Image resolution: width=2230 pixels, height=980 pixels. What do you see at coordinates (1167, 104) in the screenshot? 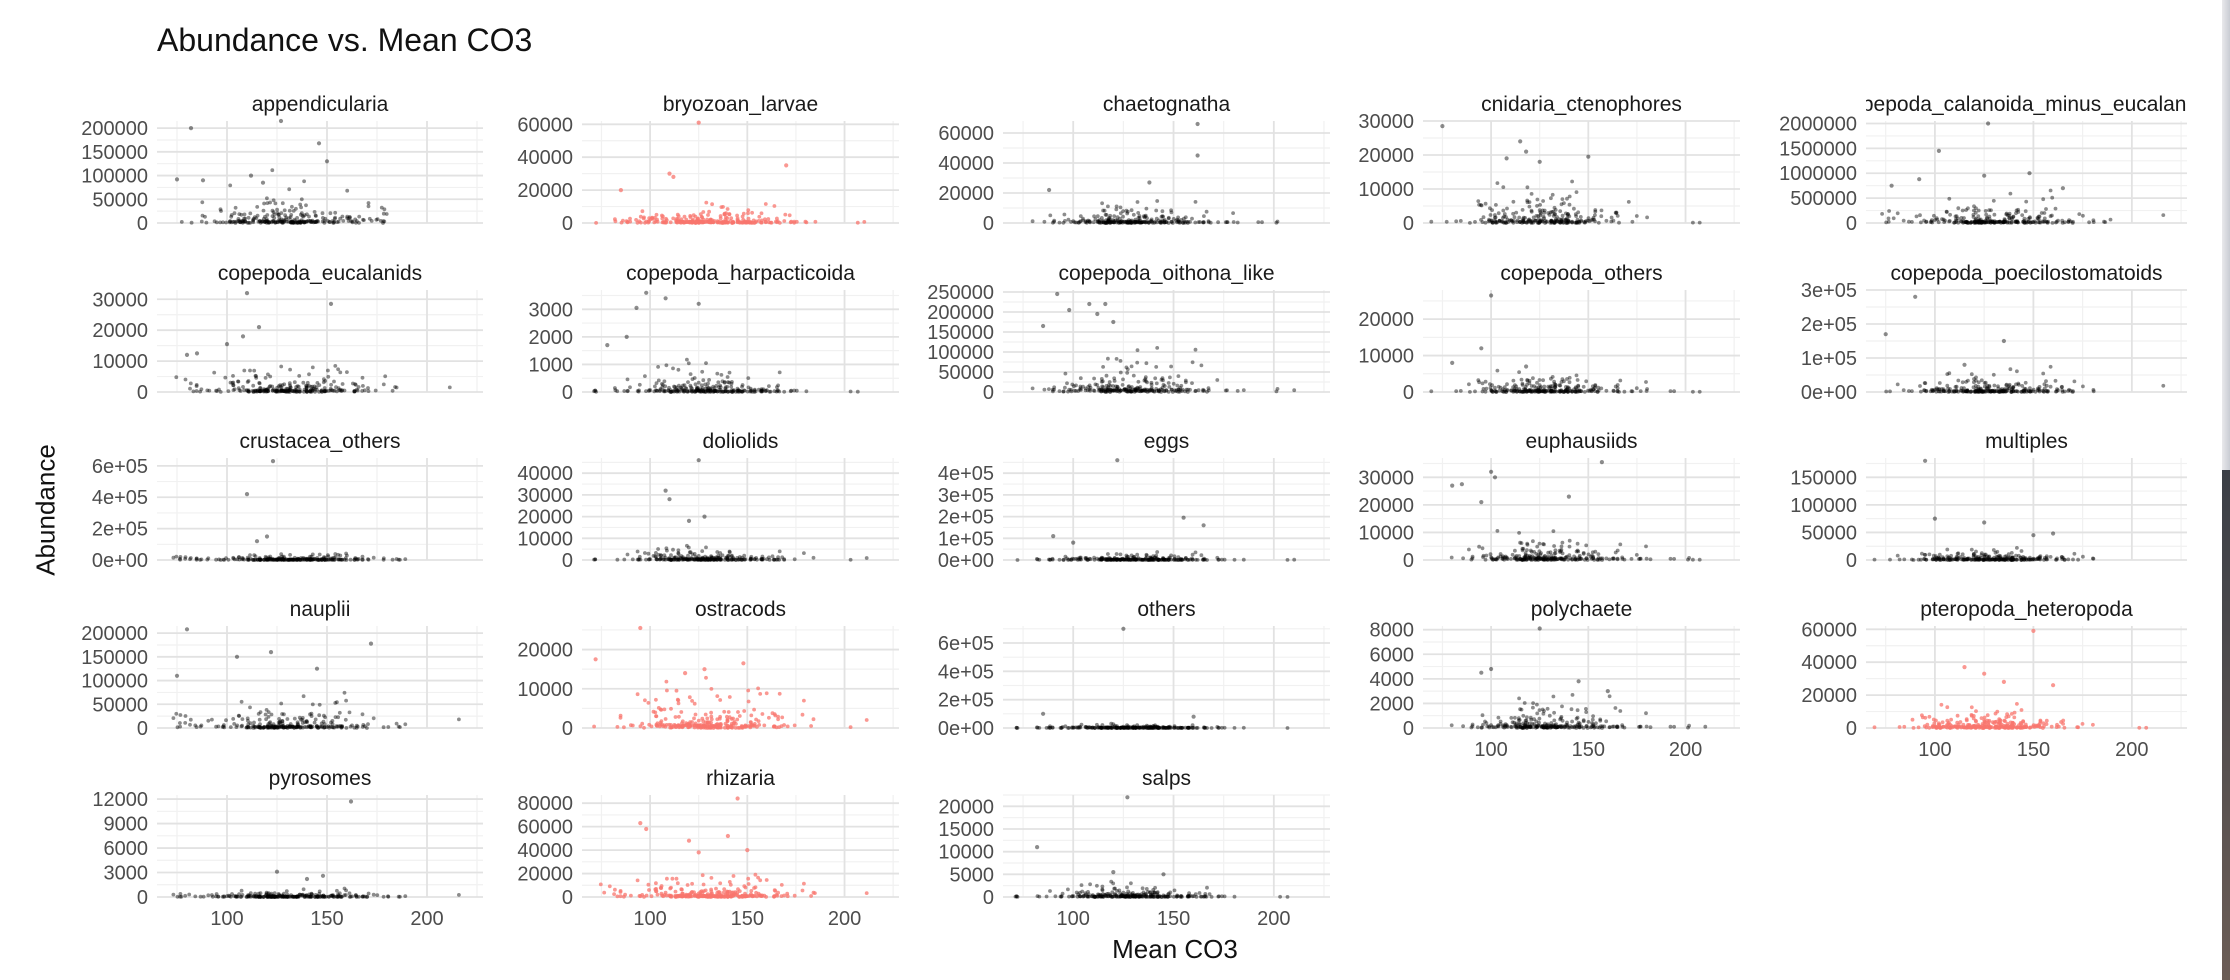
I see `facet-strip-label: chaetognatha` at bounding box center [1167, 104].